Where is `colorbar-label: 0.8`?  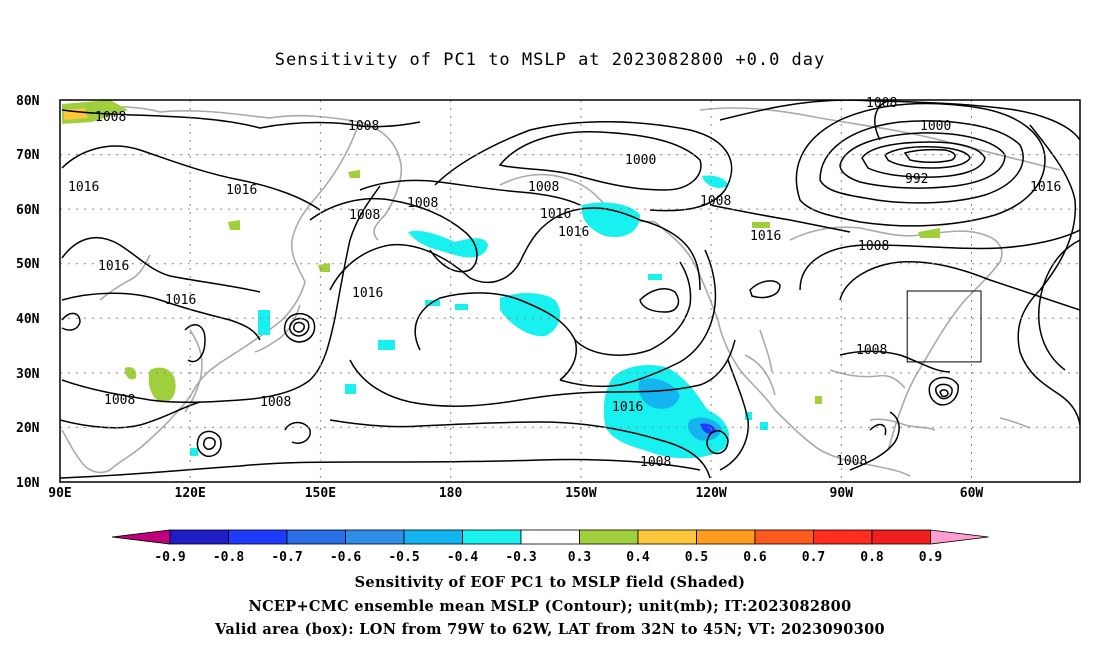 colorbar-label: 0.8 is located at coordinates (872, 557).